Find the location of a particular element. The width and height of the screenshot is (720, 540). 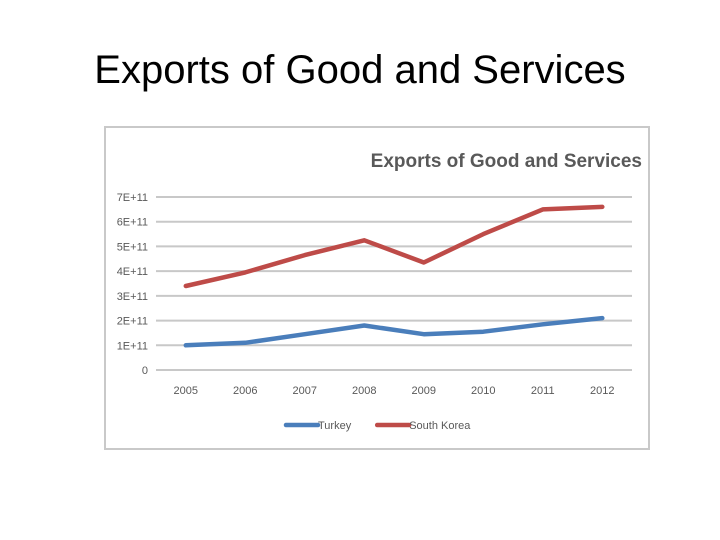

x-tick-label: 2008 is located at coordinates (364, 391).